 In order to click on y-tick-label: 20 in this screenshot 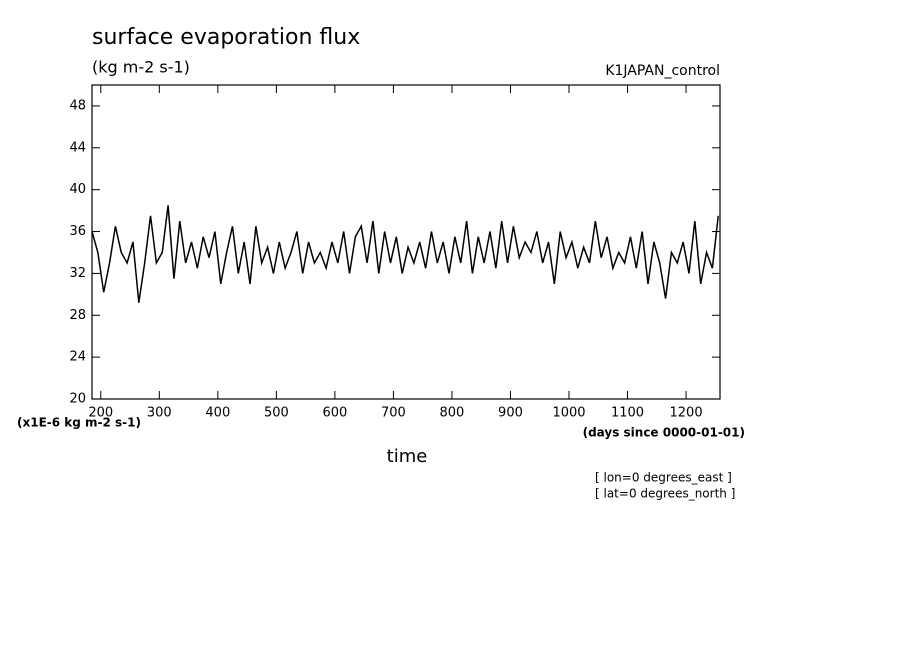, I will do `click(77, 399)`.